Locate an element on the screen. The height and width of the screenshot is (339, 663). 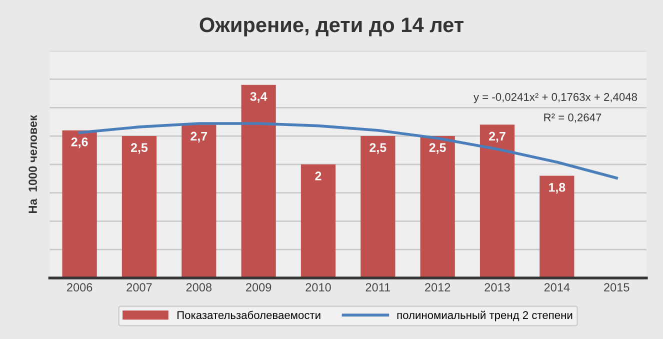
data-label: 2,6 is located at coordinates (79, 142).